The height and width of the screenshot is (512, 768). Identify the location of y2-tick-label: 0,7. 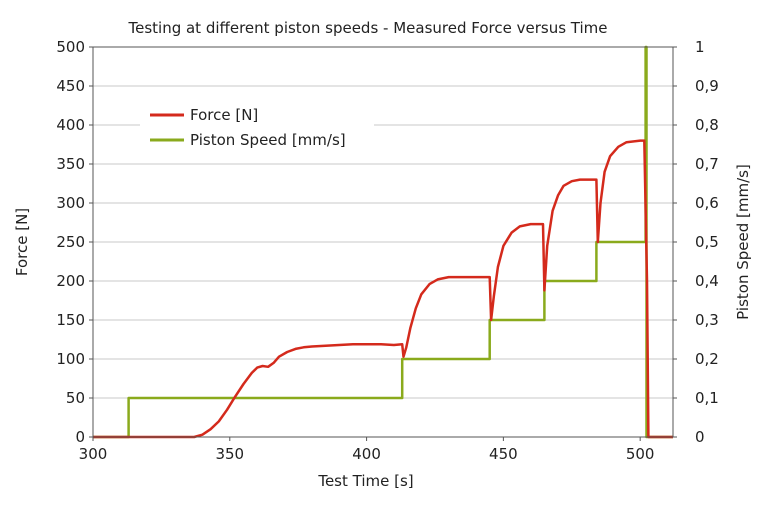
(707, 164).